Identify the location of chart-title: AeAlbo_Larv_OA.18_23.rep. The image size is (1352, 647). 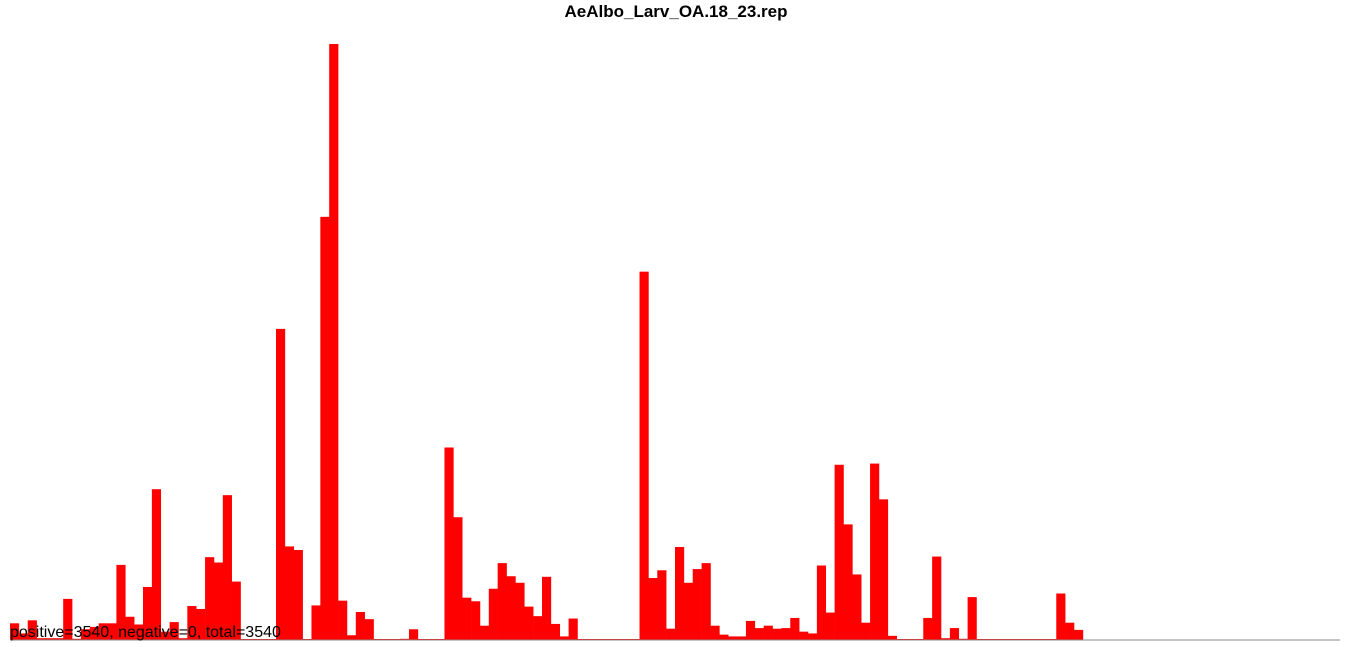
(676, 11).